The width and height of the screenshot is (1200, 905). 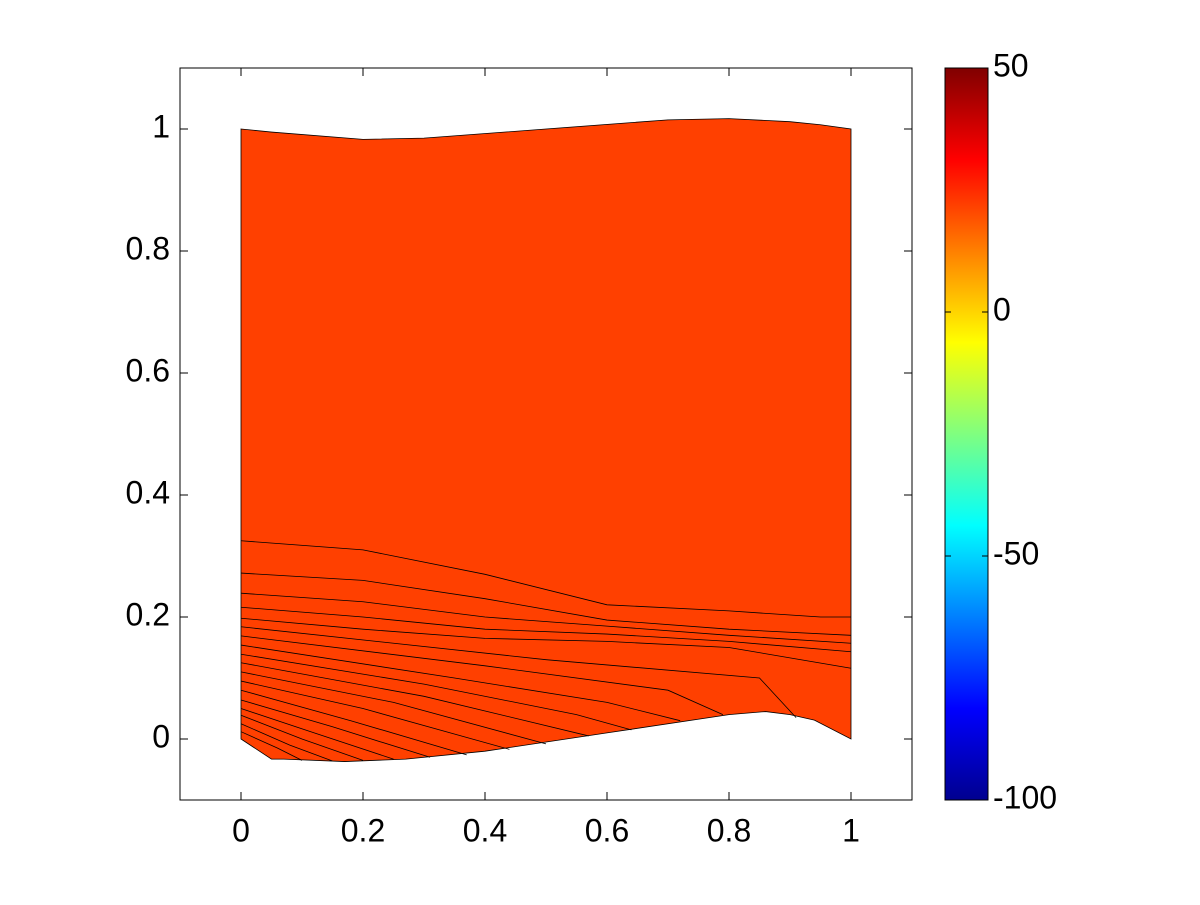 What do you see at coordinates (161, 126) in the screenshot?
I see `y-tick-label: 1` at bounding box center [161, 126].